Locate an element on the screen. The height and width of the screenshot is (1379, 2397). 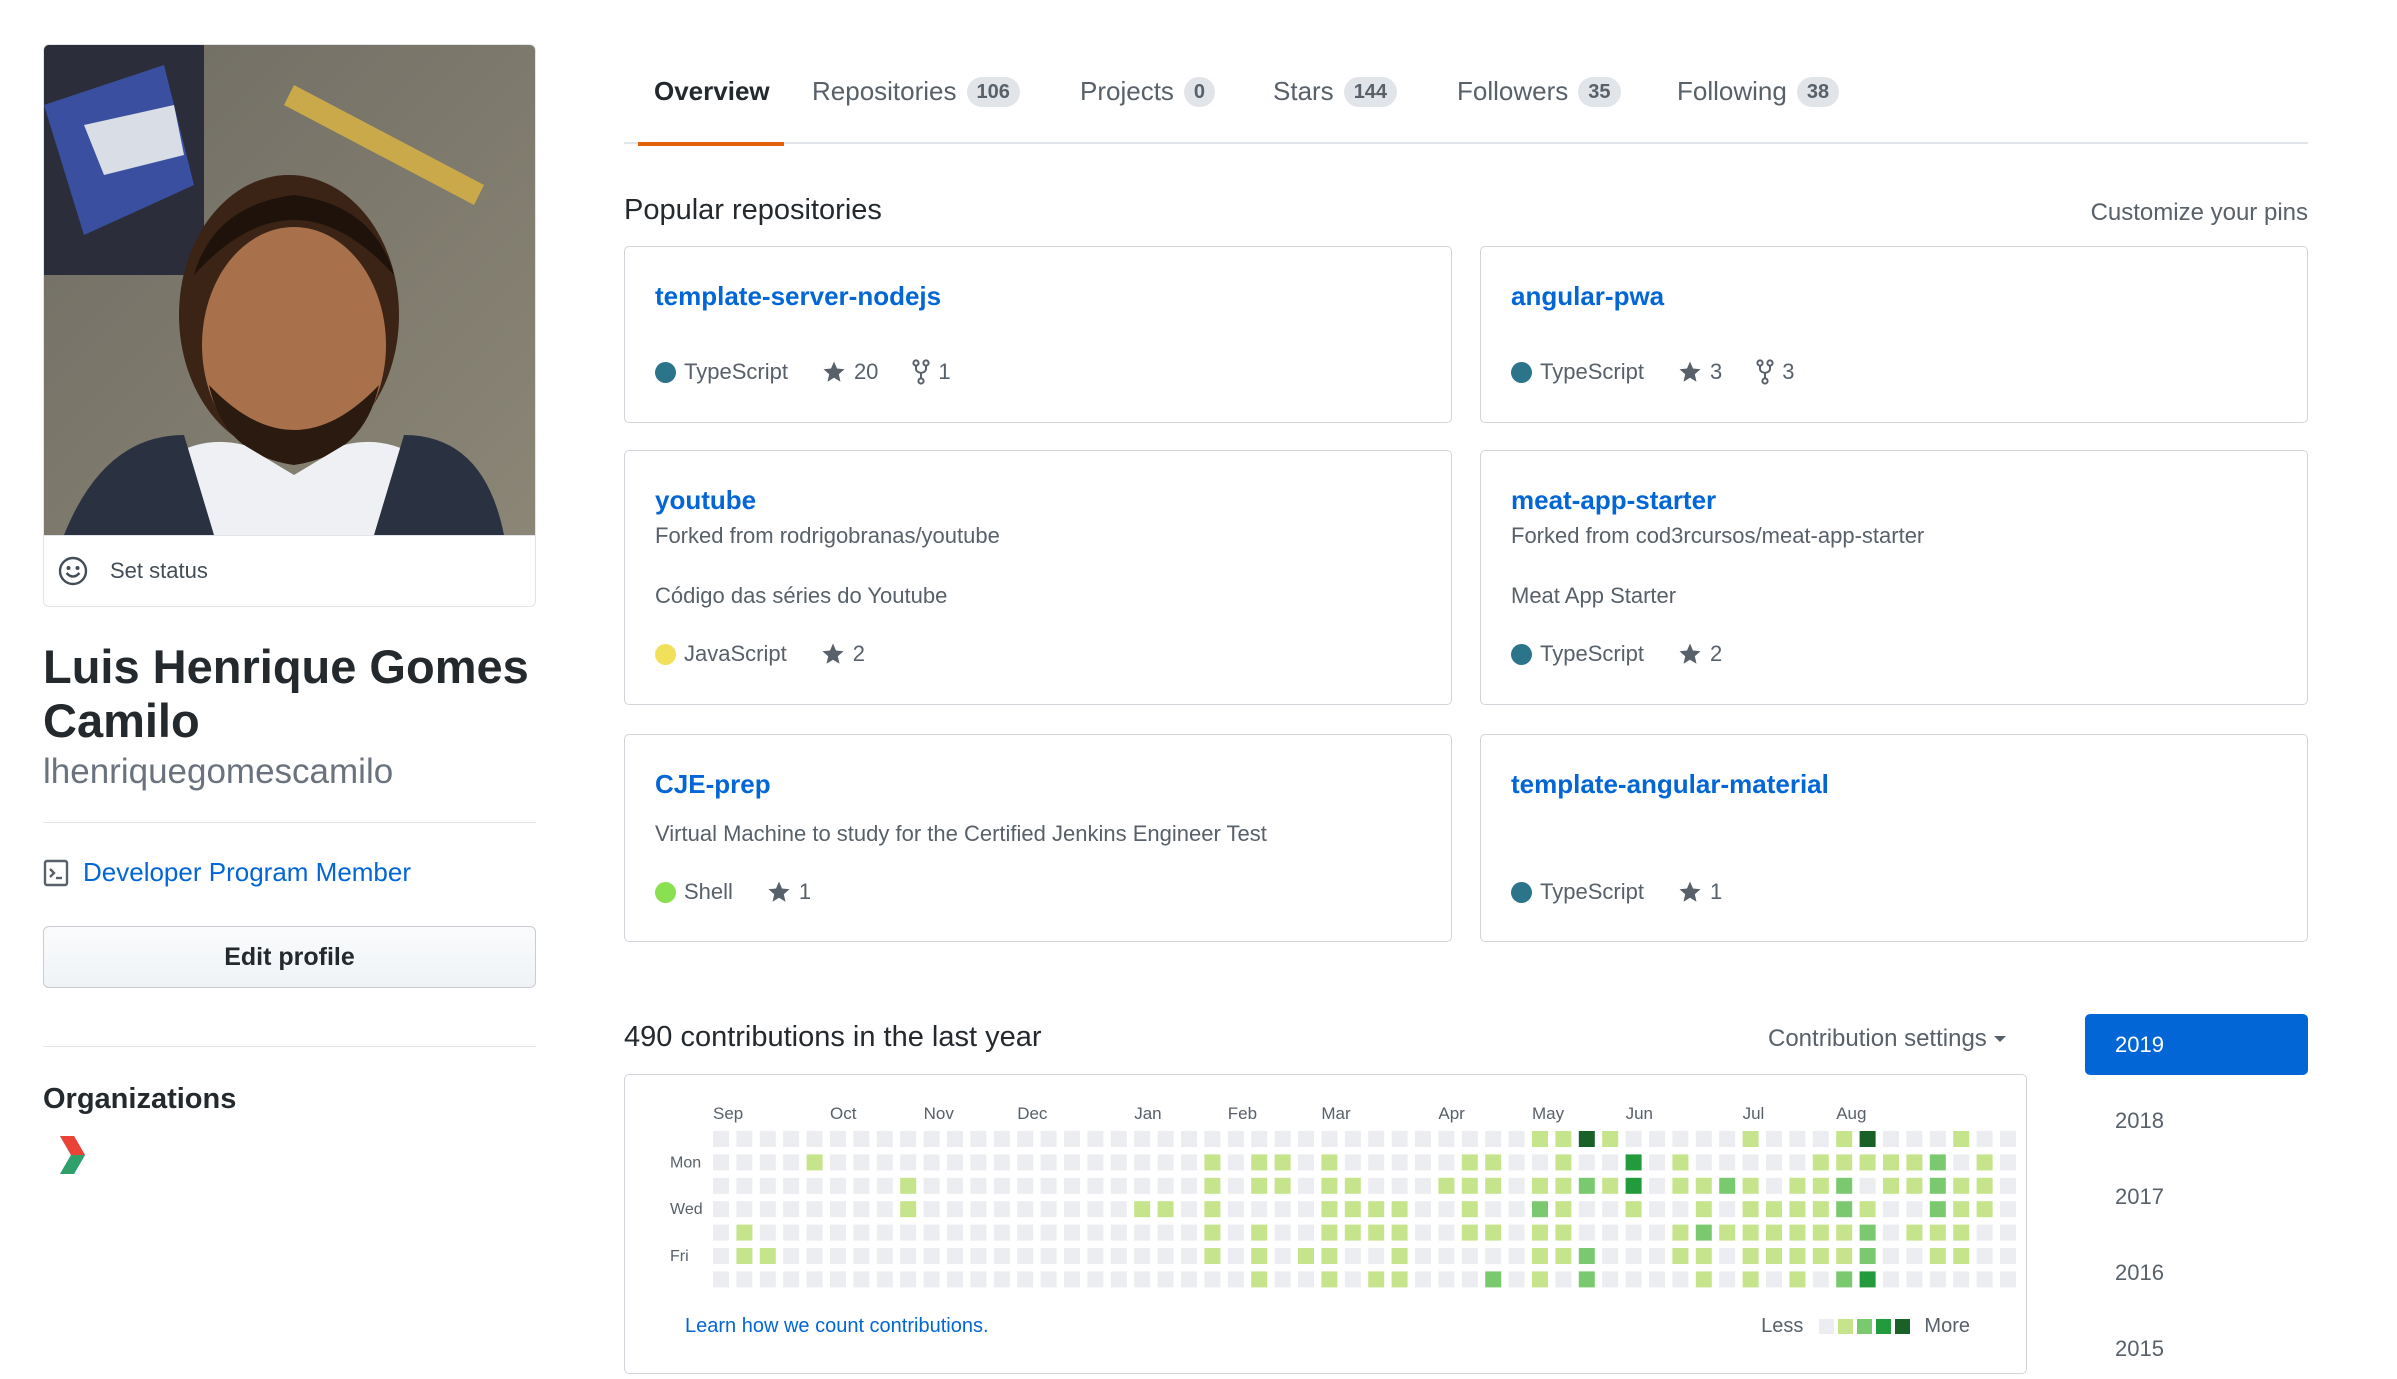
year-2018-button: 2018 is located at coordinates (2139, 1120).